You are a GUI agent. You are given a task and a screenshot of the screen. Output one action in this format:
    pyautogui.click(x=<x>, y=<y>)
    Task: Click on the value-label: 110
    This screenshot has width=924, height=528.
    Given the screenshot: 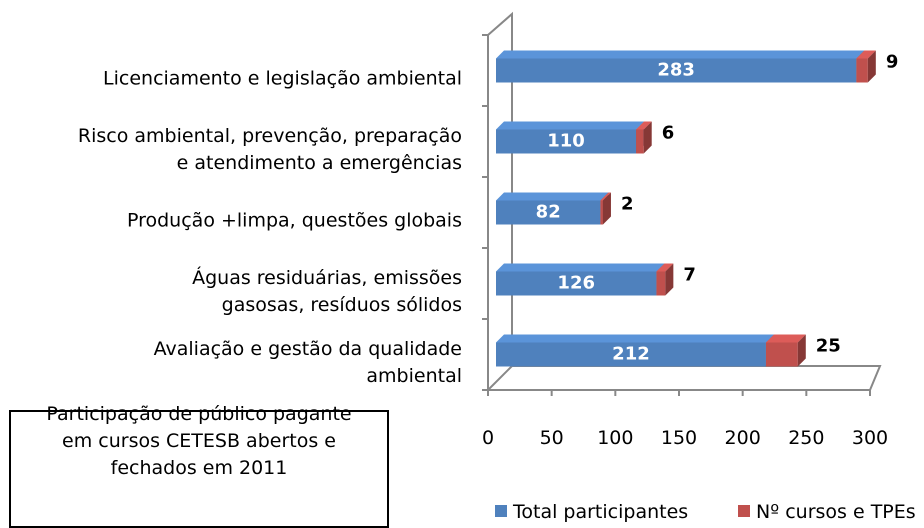 What is the action you would take?
    pyautogui.click(x=566, y=141)
    